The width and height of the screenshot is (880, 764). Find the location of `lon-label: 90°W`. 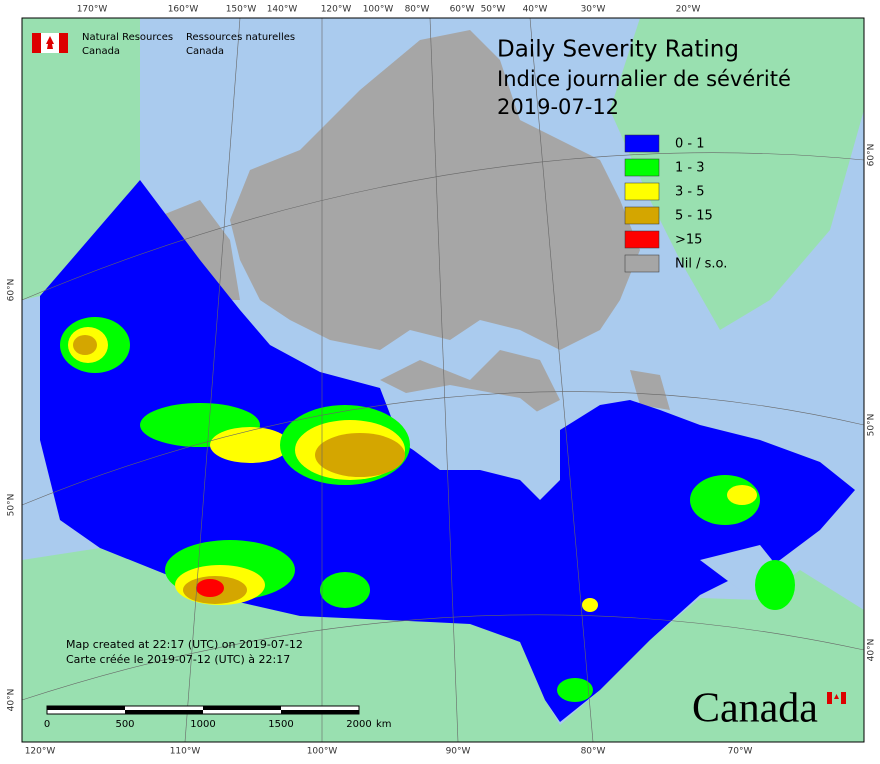

lon-label: 90°W is located at coordinates (458, 752).